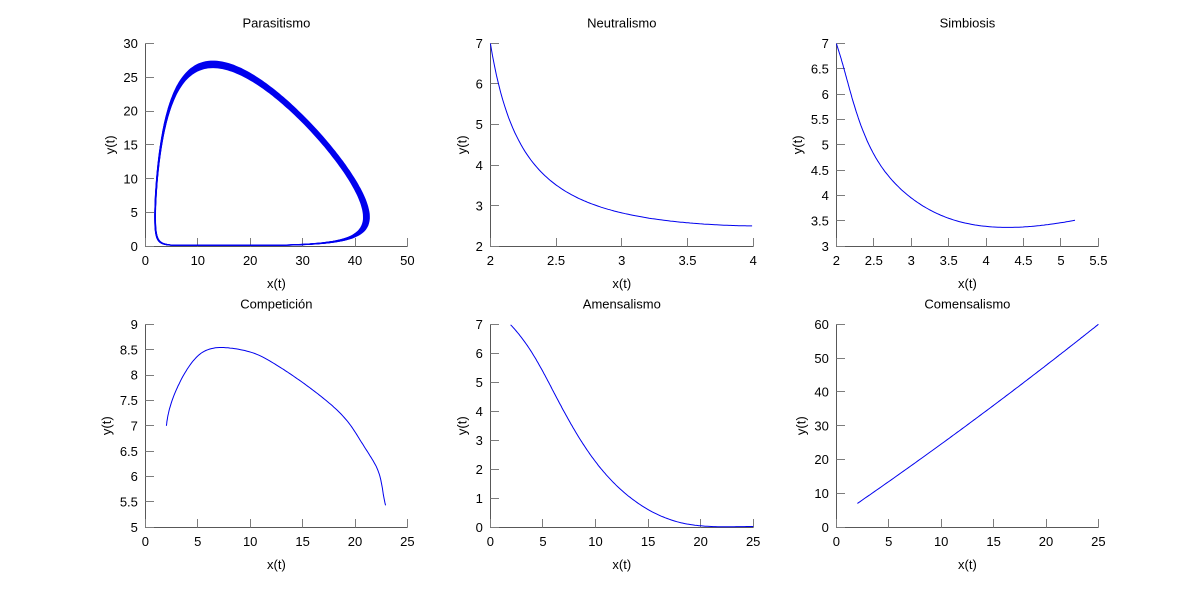 Image resolution: width=1197 pixels, height=593 pixels. Describe the element at coordinates (129, 400) in the screenshot. I see `svg-text: 7.5` at that location.